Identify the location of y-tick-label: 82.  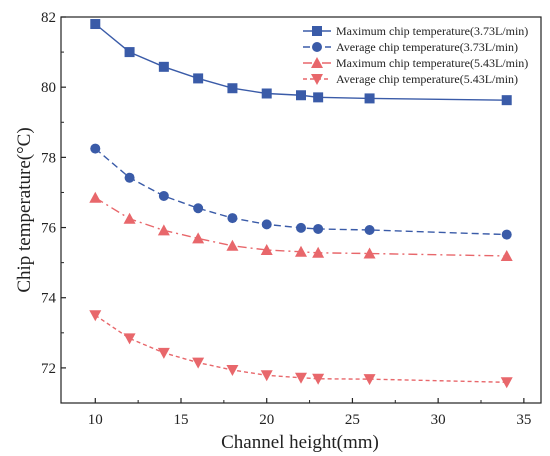
(48, 18).